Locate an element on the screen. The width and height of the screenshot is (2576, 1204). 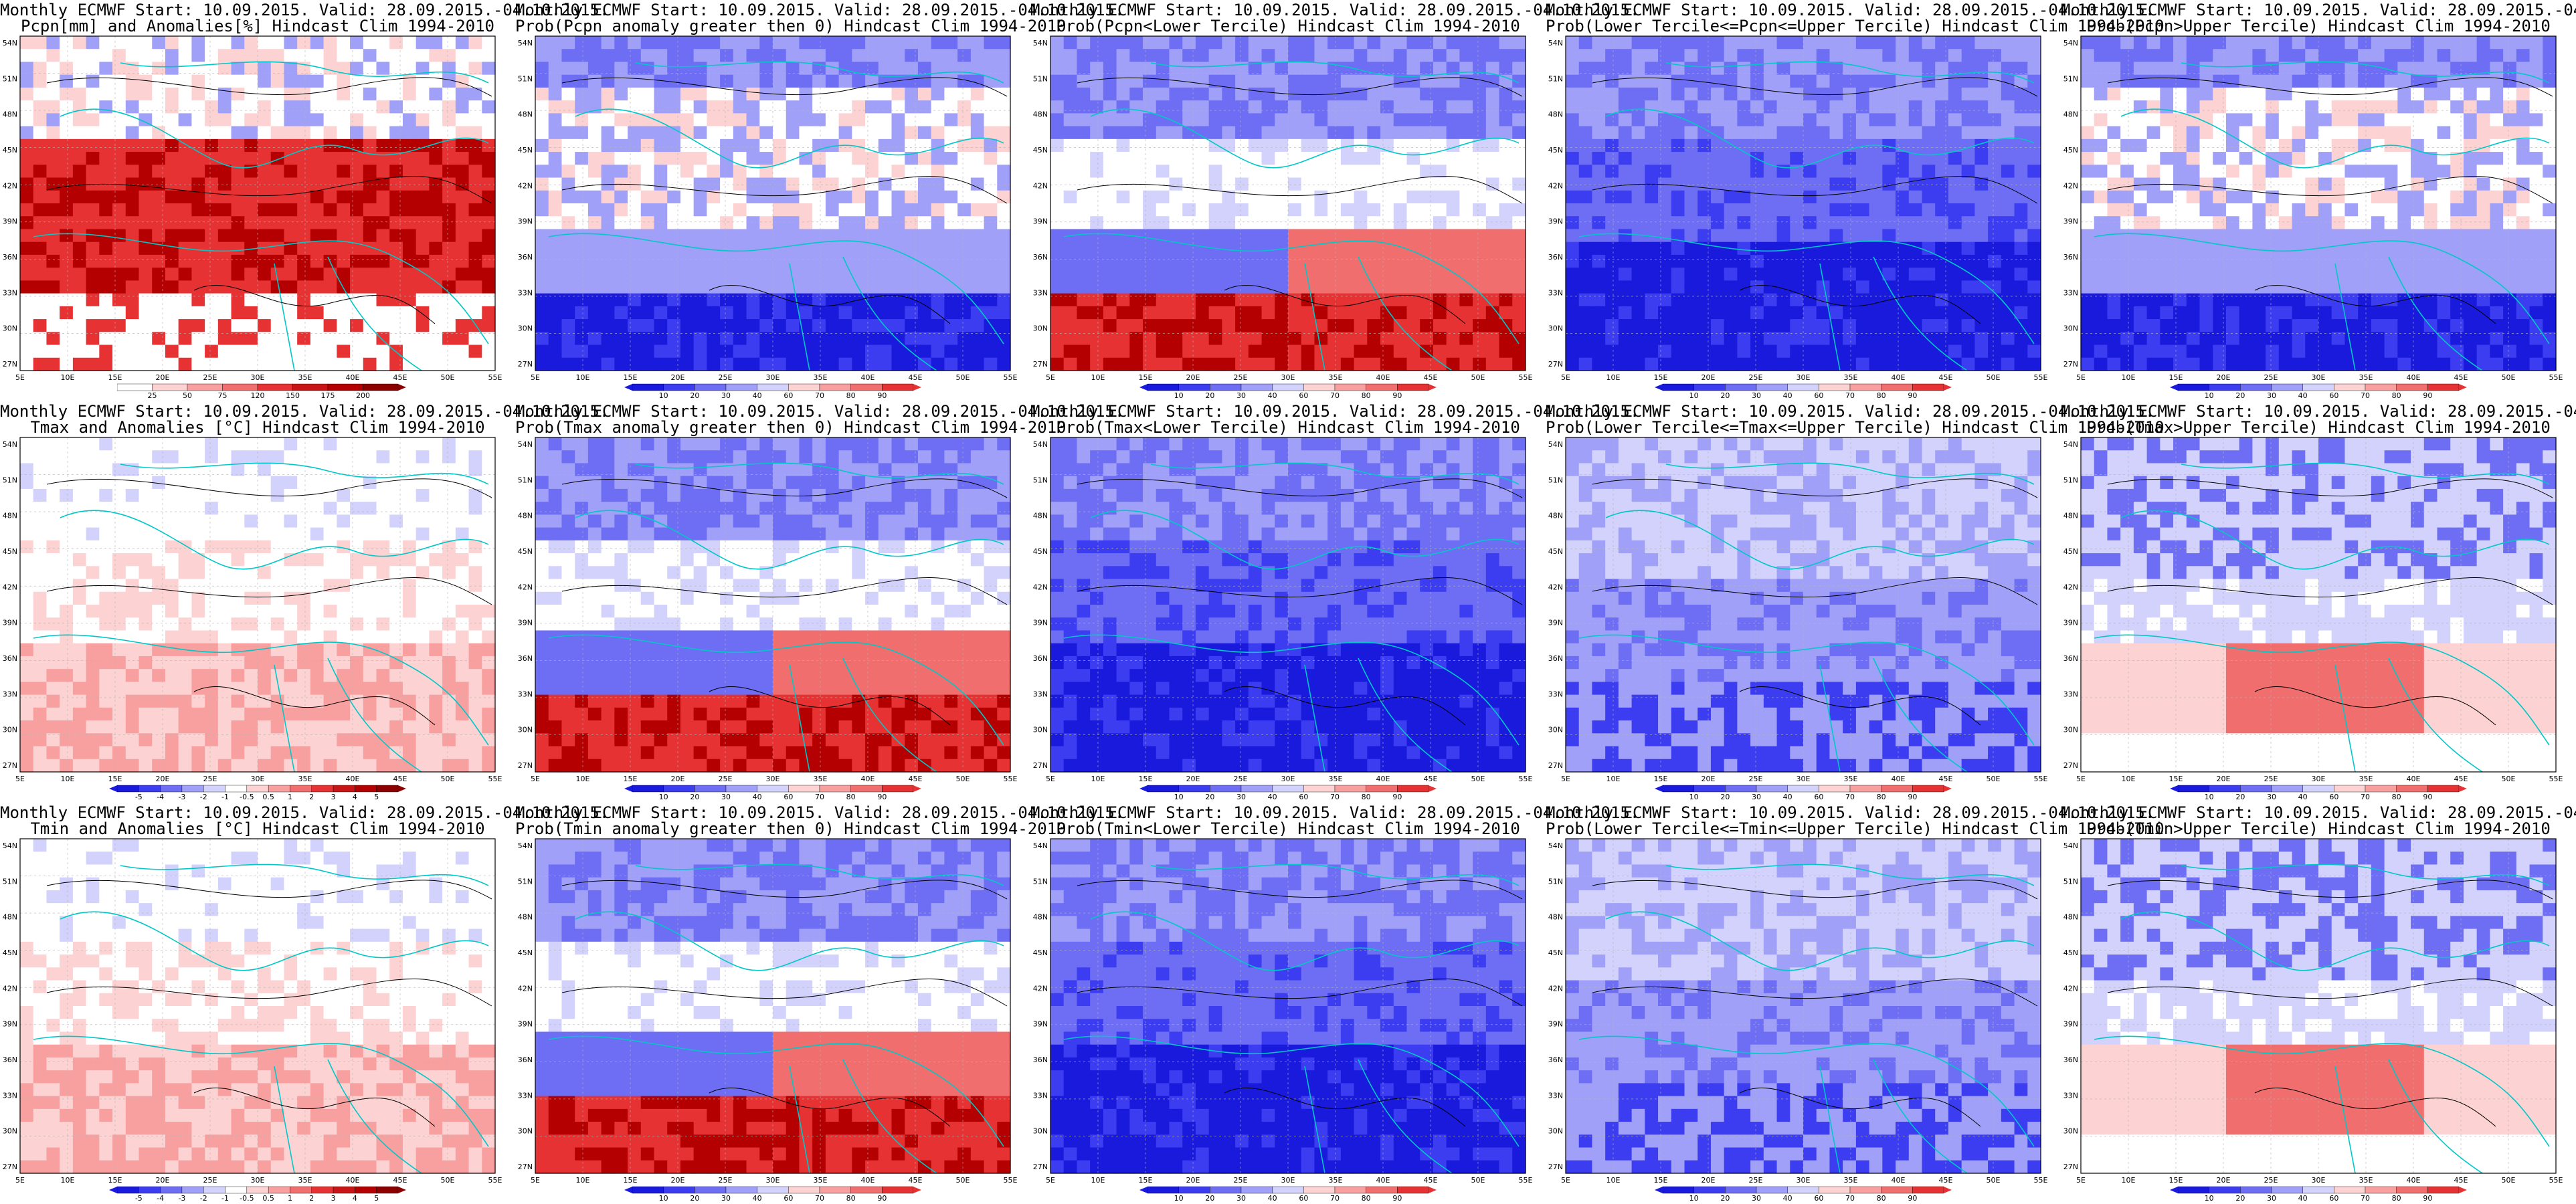
colorbar-label: 0.5 is located at coordinates (268, 797).